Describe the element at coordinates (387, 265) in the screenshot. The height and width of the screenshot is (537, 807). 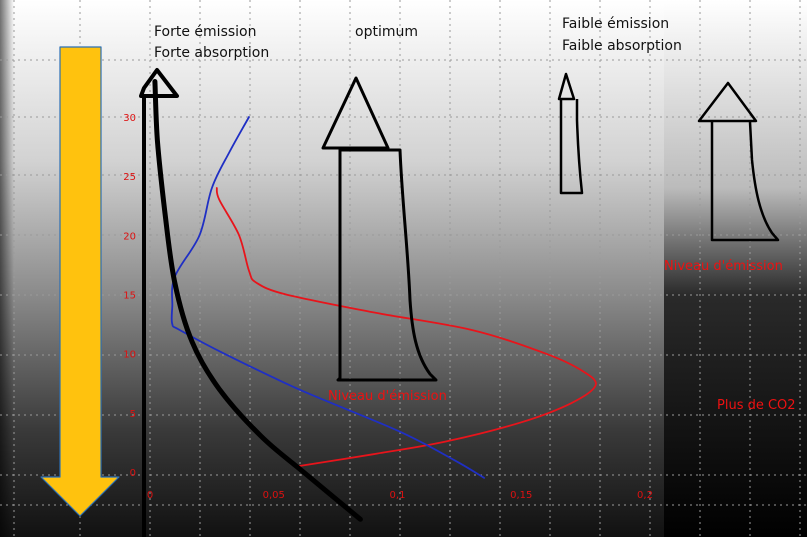
I see `optimum-arrow-shaft` at that location.